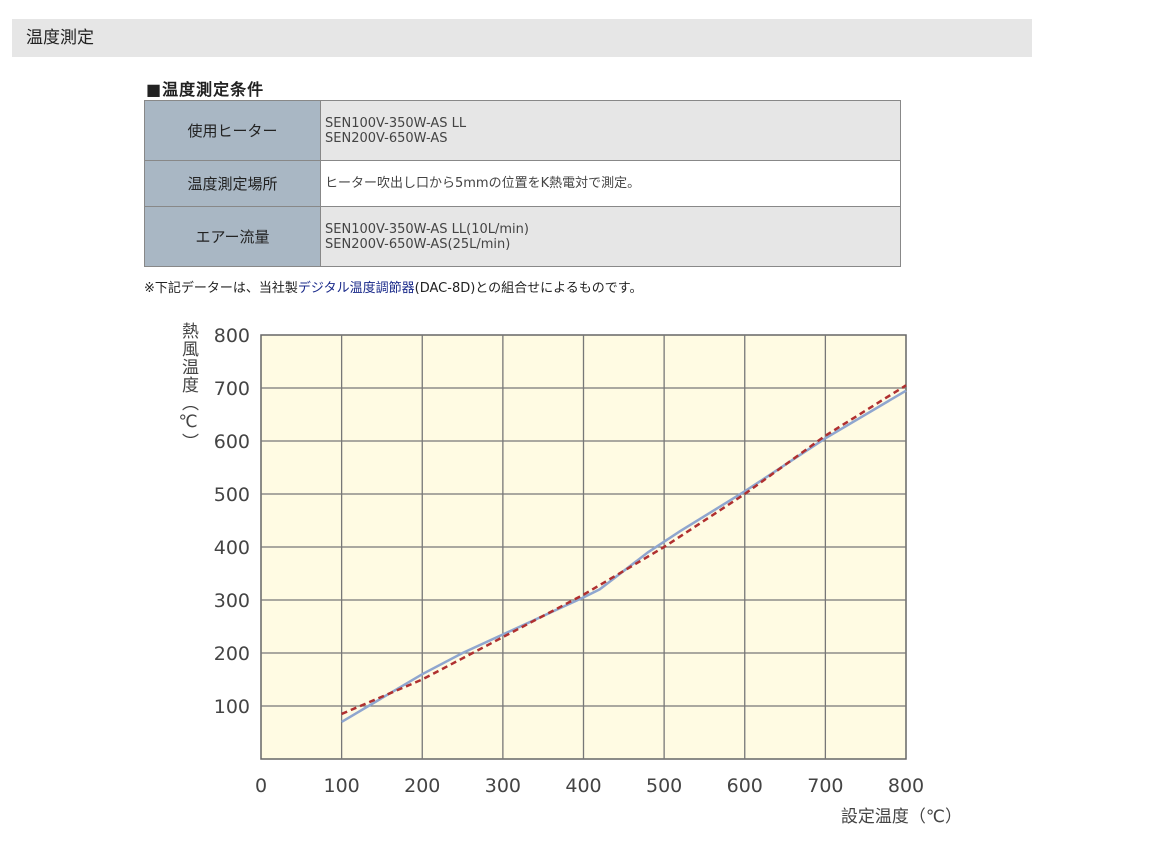 This screenshot has width=1168, height=841. Describe the element at coordinates (232, 442) in the screenshot. I see `y-tick-label: 600` at that location.